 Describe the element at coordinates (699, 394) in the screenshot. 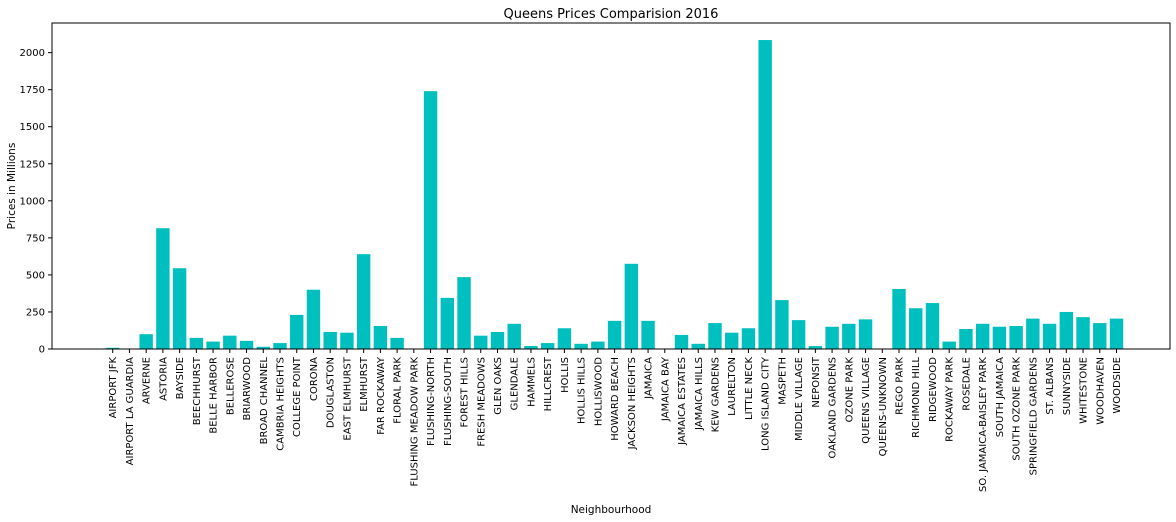

I see `x-tick-label: JAMAICA HILLS` at that location.